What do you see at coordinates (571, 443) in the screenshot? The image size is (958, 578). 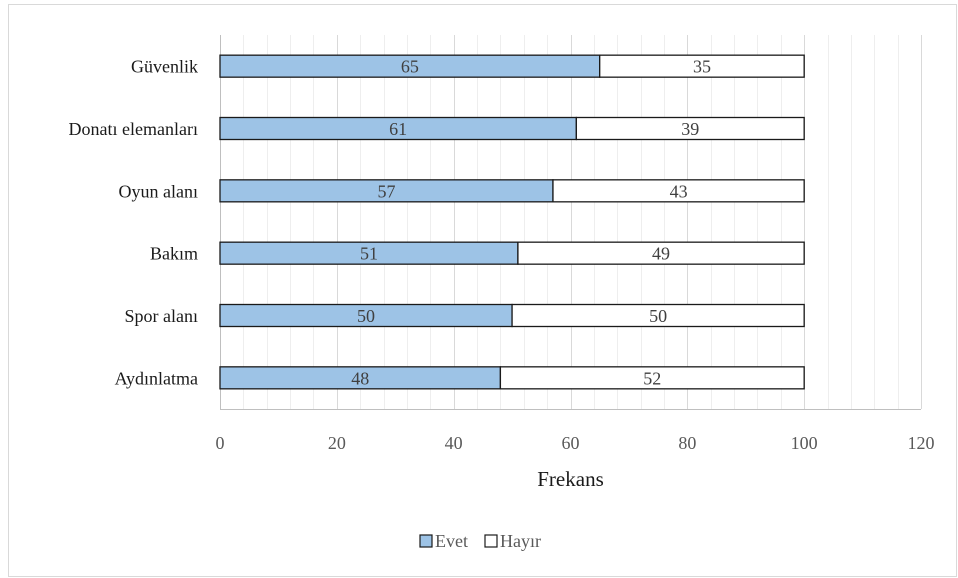 I see `x-tick-label-3: 60` at bounding box center [571, 443].